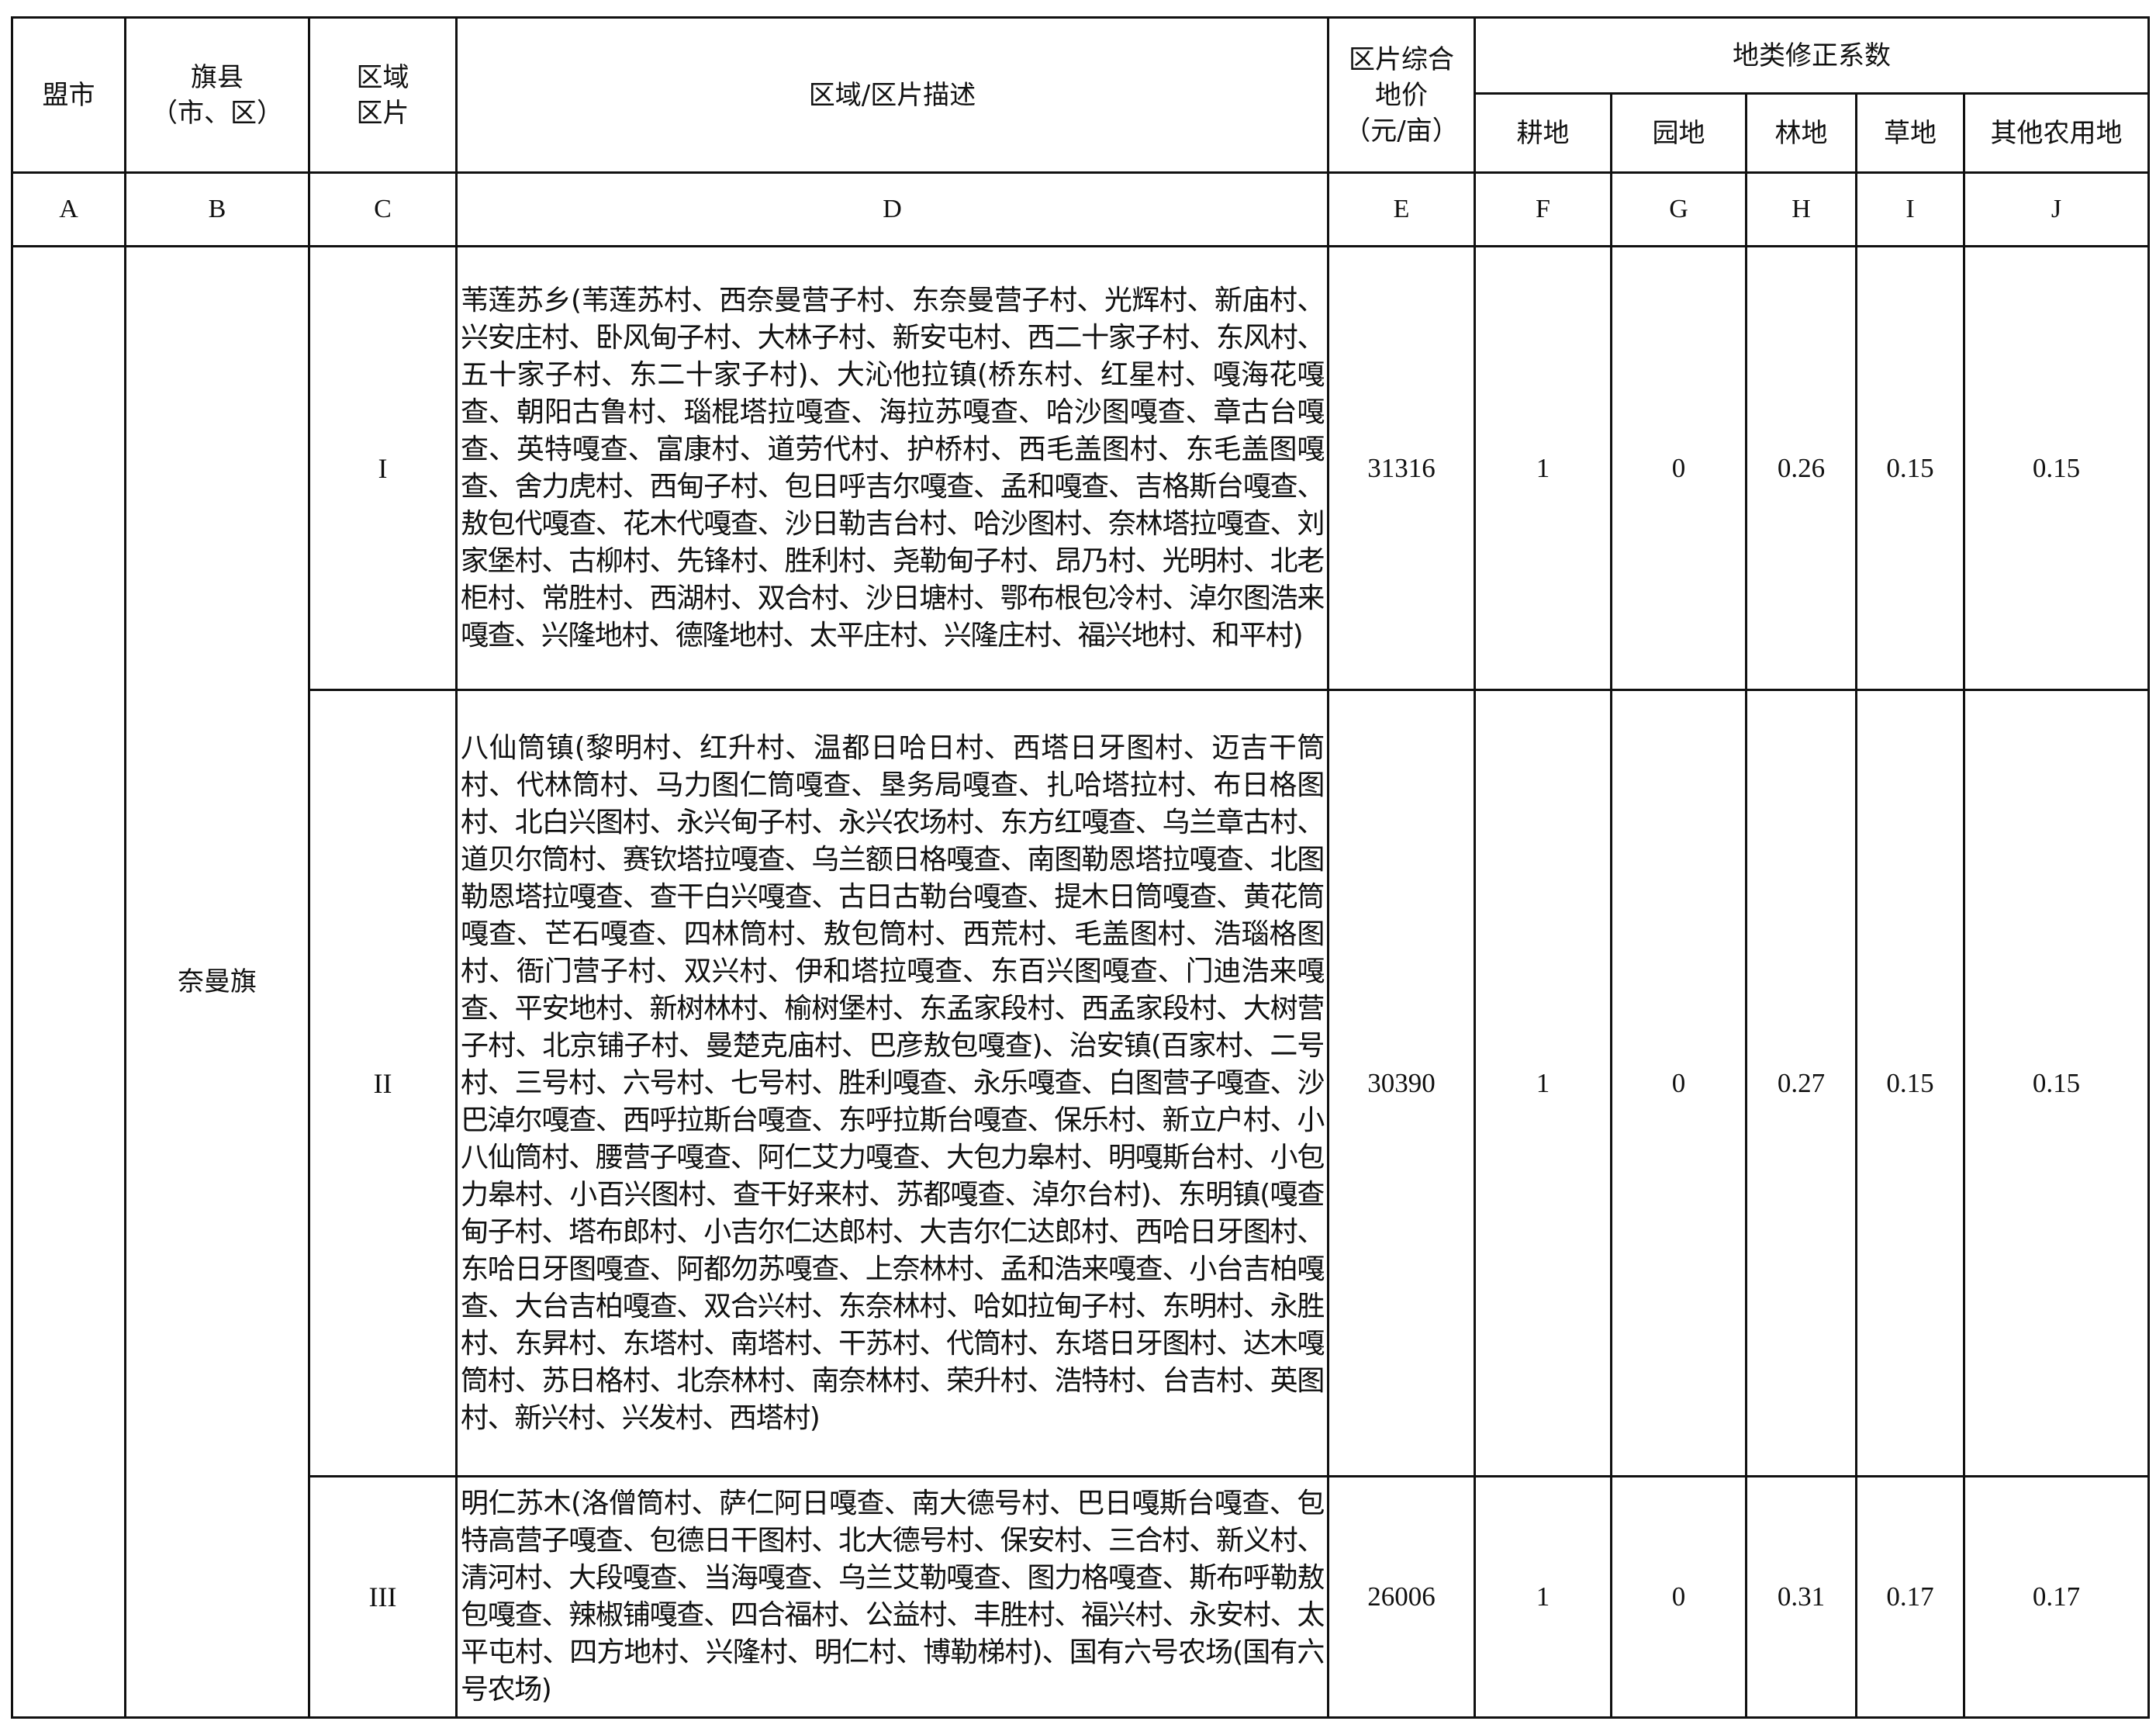 Image resolution: width=2156 pixels, height=1728 pixels. Describe the element at coordinates (68, 209) in the screenshot. I see `column-letter: A` at that location.